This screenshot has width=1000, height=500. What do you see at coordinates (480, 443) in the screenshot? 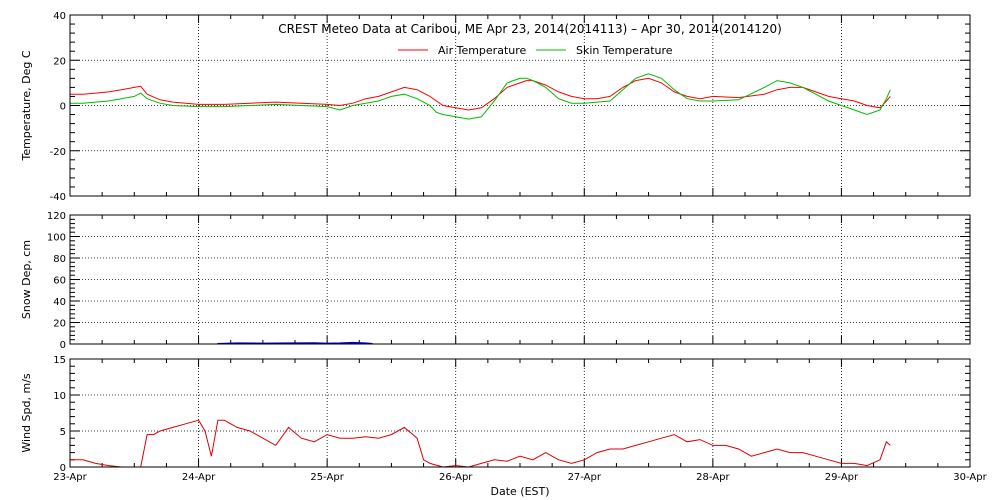
I see `series-line-wind-speed` at bounding box center [480, 443].